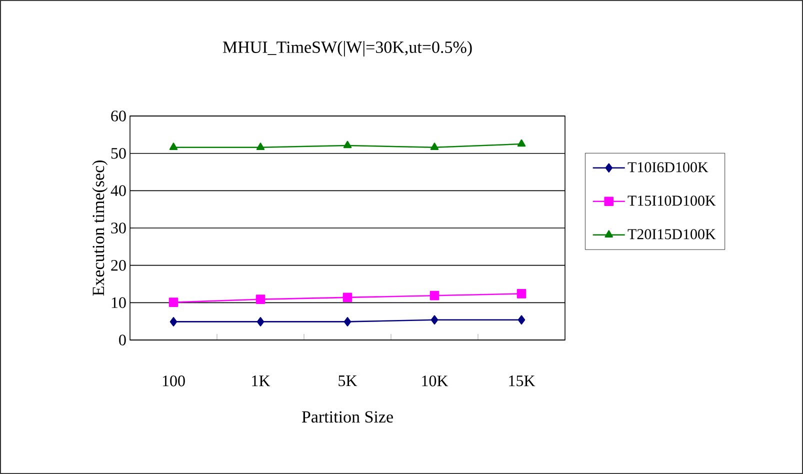 The image size is (803, 474). What do you see at coordinates (118, 190) in the screenshot?
I see `y-tick-label: 40` at bounding box center [118, 190].